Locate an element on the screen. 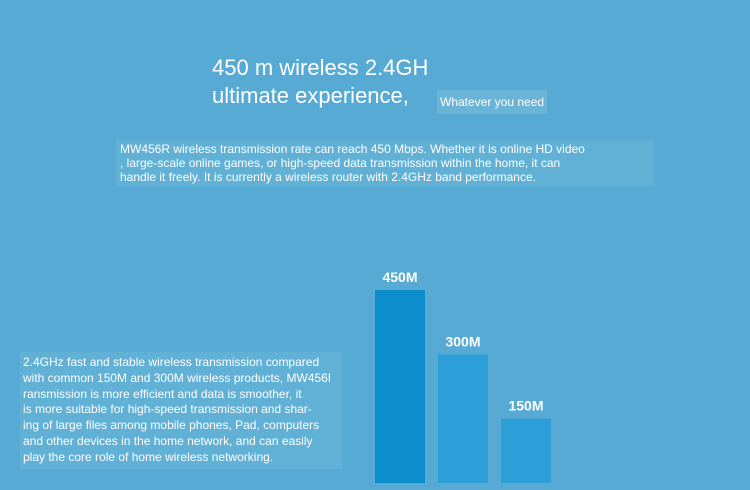 Image resolution: width=750 pixels, height=490 pixels. headline-line: 450 m wireless 2.4GH is located at coordinates (320, 67).